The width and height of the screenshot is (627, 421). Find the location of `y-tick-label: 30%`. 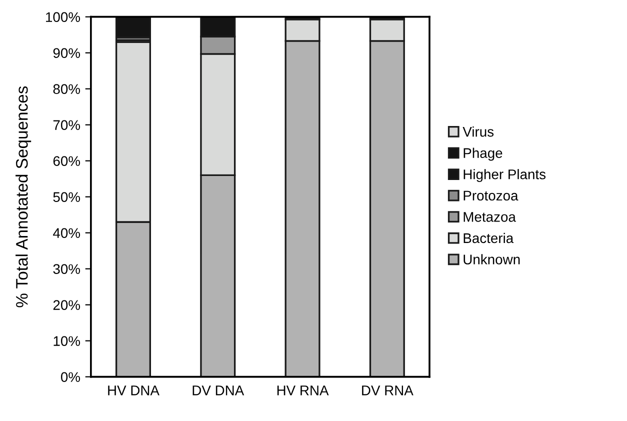

y-tick-label: 30% is located at coordinates (66, 269).